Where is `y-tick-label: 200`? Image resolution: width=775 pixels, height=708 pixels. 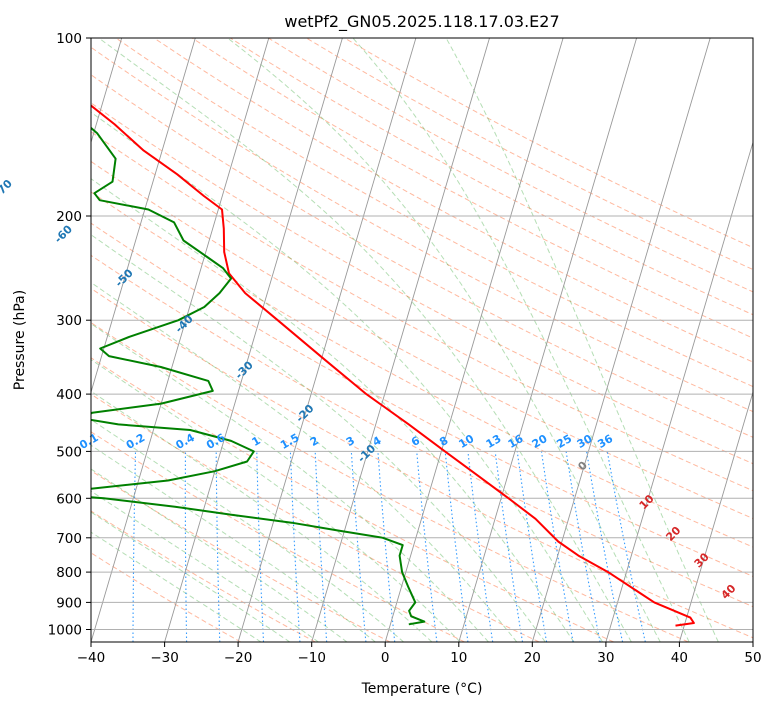 y-tick-label: 200 is located at coordinates (69, 217).